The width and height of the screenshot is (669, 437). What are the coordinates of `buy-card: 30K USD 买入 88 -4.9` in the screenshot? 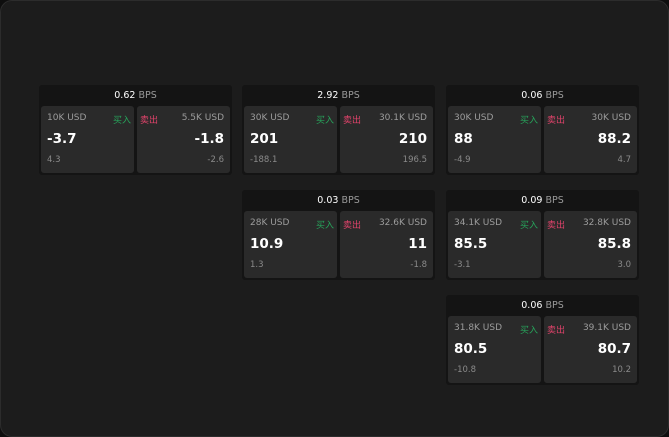 It's located at (494, 139).